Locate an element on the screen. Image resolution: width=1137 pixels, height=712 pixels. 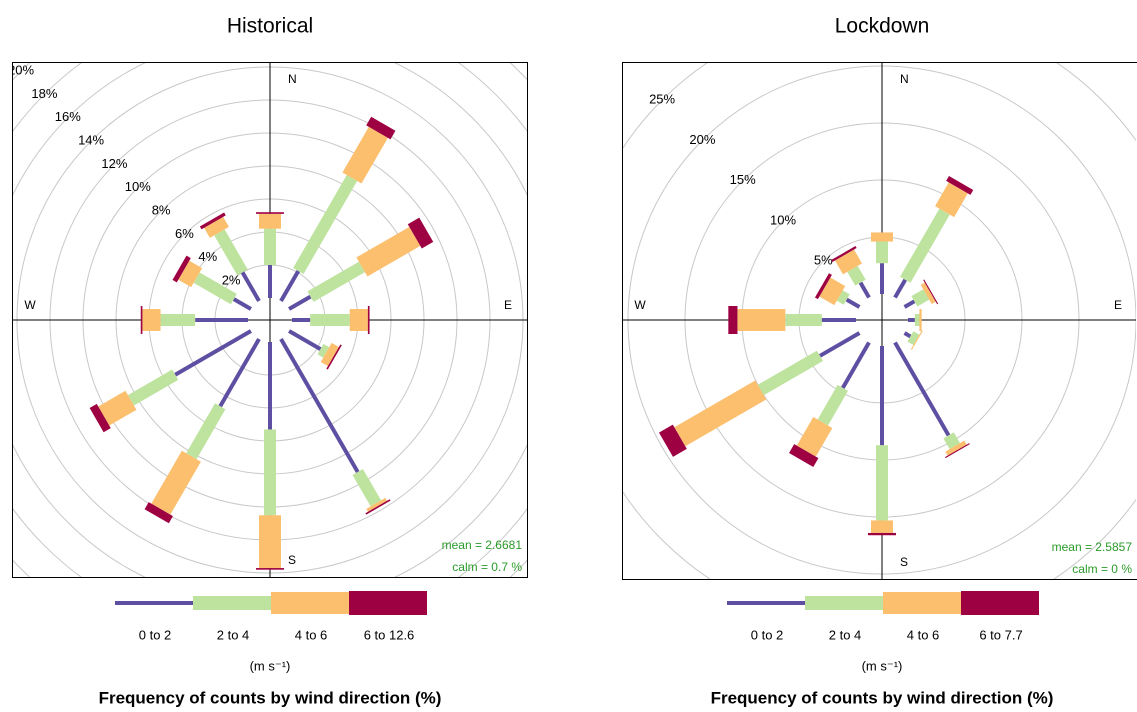
calm-annotation: calm = 0.7 % is located at coordinates (487, 567).